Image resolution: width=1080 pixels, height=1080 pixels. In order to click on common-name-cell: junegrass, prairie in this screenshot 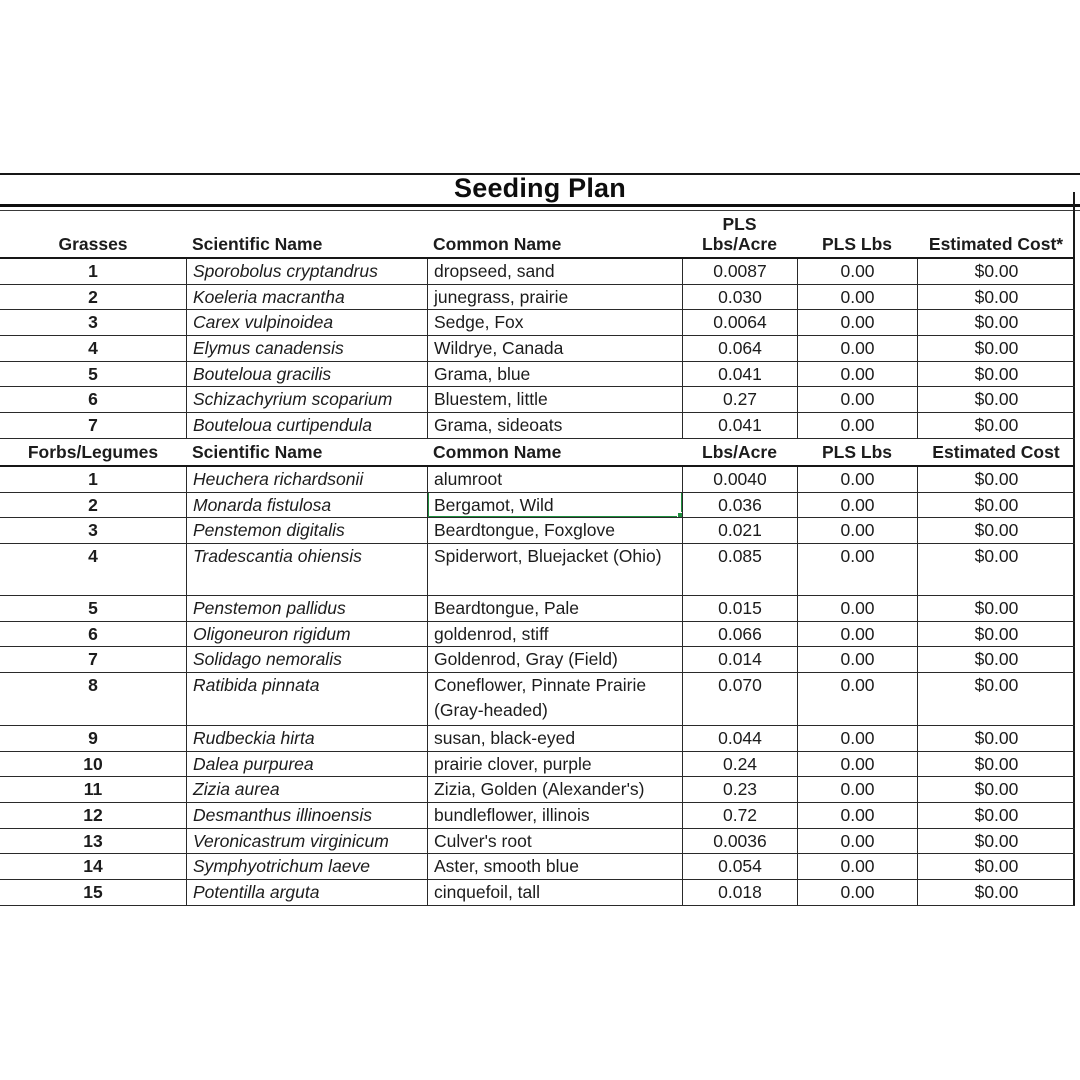, I will do `click(554, 297)`.